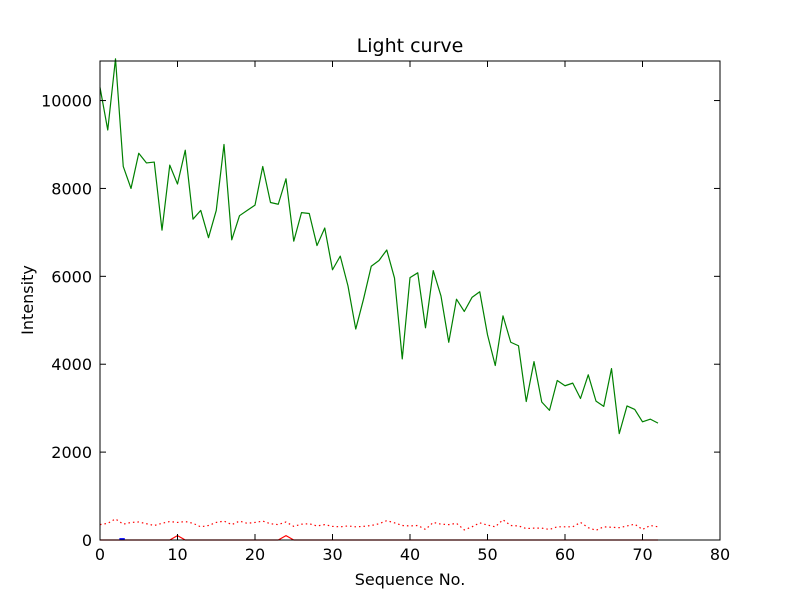  I want to click on y-tick-label: 2000, so click(71, 452).